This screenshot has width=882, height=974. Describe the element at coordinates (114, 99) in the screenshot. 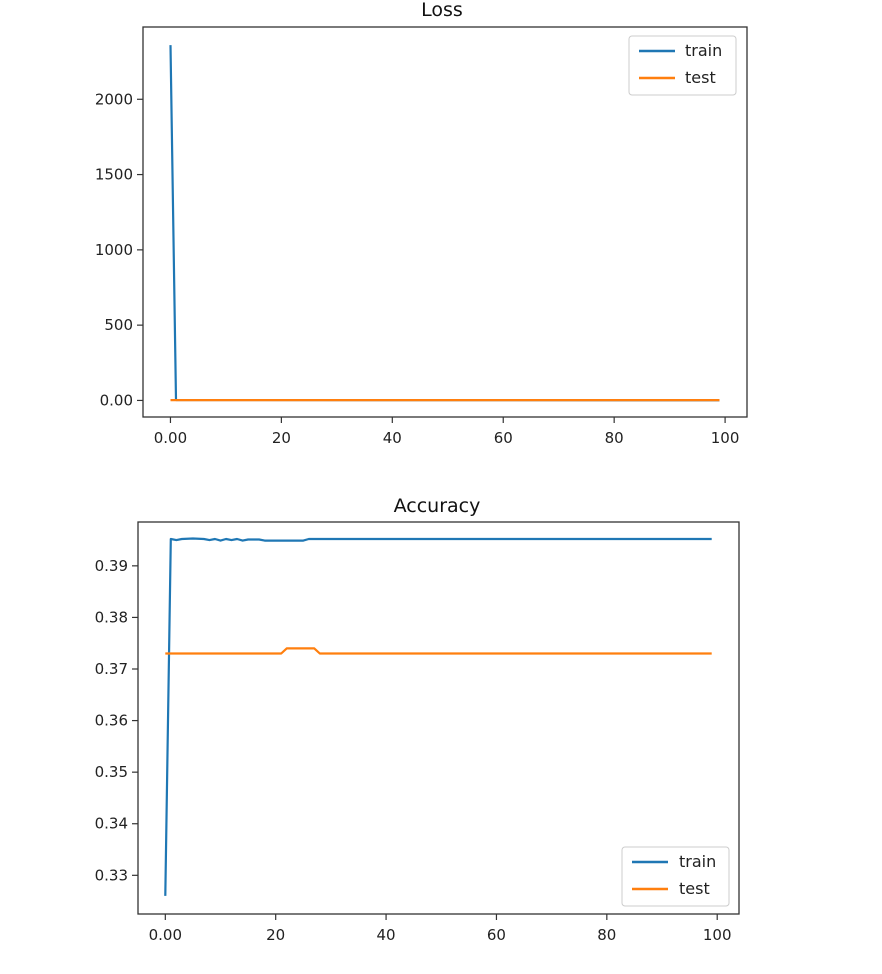

I see `loss-ytick-label: 2000` at that location.